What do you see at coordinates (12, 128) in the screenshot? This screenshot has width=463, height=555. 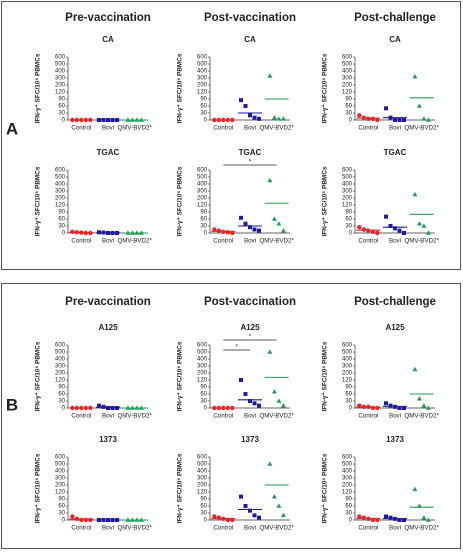 I see `panel-label: A` at bounding box center [12, 128].